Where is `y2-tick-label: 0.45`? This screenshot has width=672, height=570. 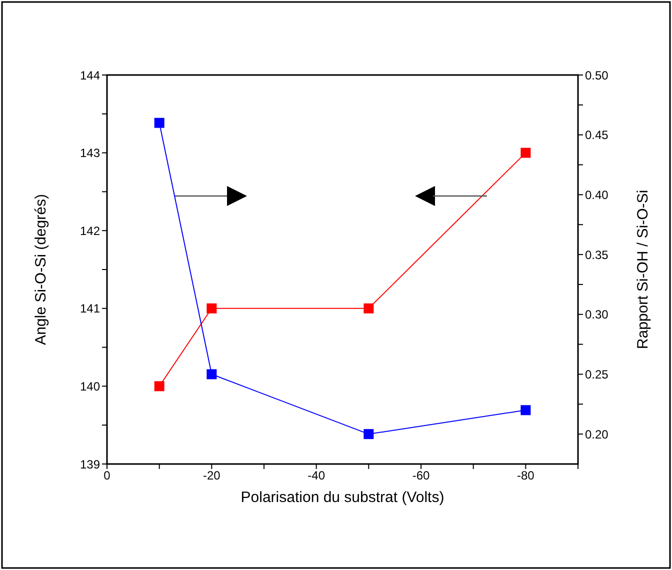
y2-tick-label: 0.45 is located at coordinates (597, 135).